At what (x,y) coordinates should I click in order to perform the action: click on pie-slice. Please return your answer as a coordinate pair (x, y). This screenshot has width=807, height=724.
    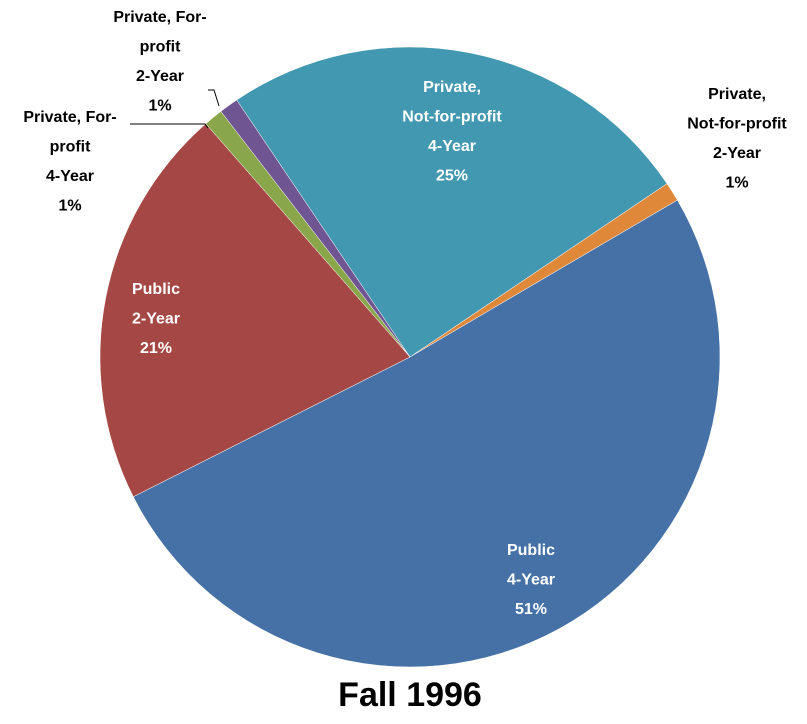
    Looking at the image, I should click on (315, 228).